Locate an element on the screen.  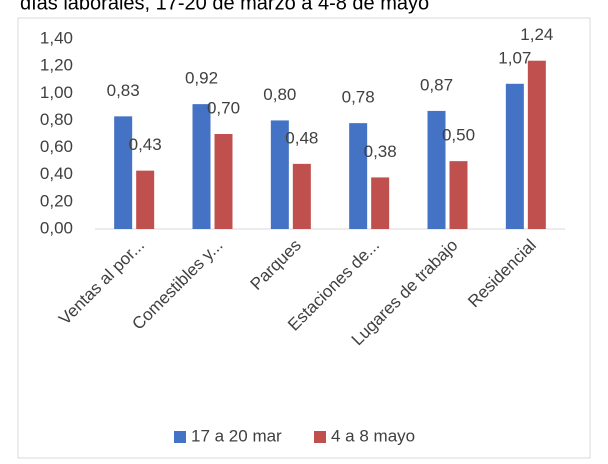
value-label: 0,70 is located at coordinates (223, 107).